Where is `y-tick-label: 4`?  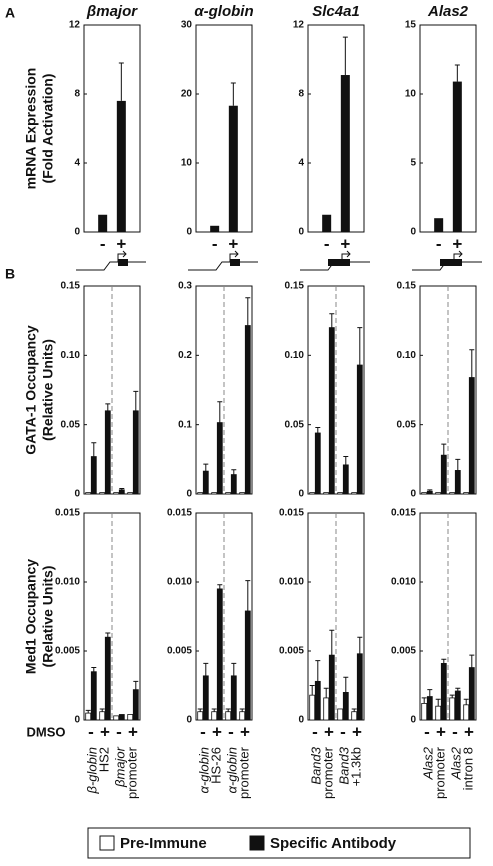
y-tick-label: 4 is located at coordinates (301, 163).